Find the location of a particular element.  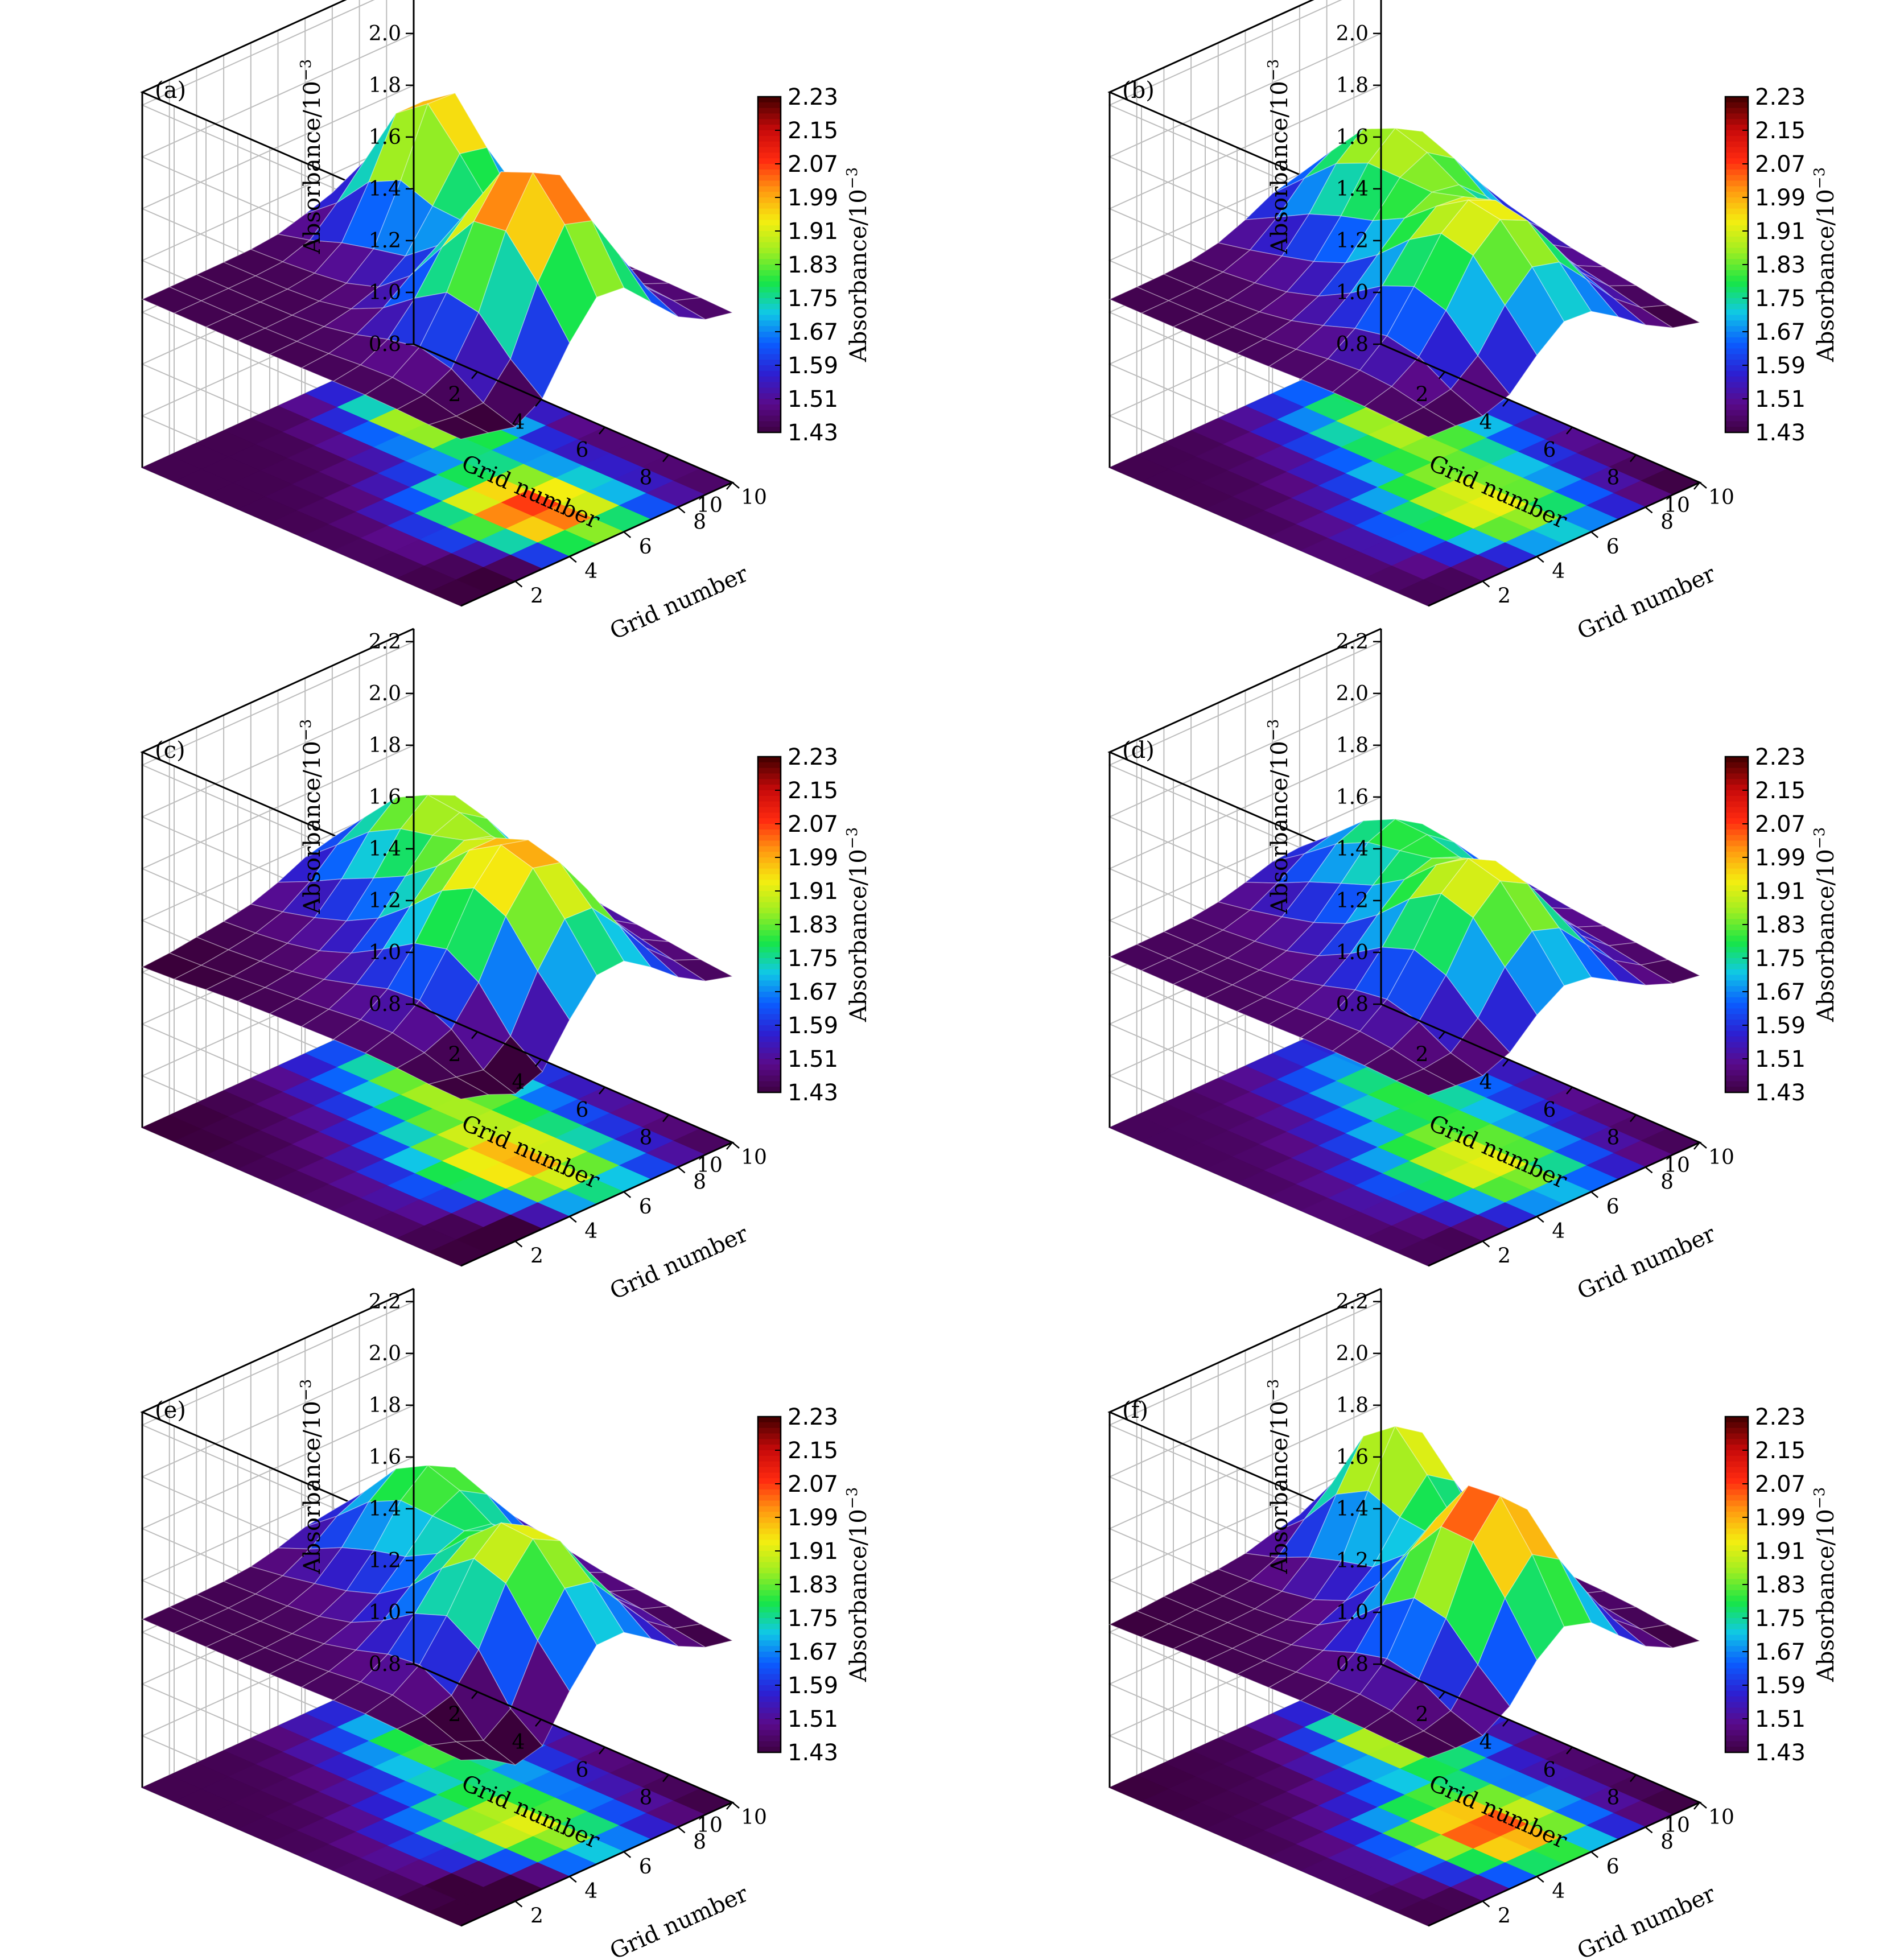

colorbar-tick-label: 2.07 is located at coordinates (813, 164).